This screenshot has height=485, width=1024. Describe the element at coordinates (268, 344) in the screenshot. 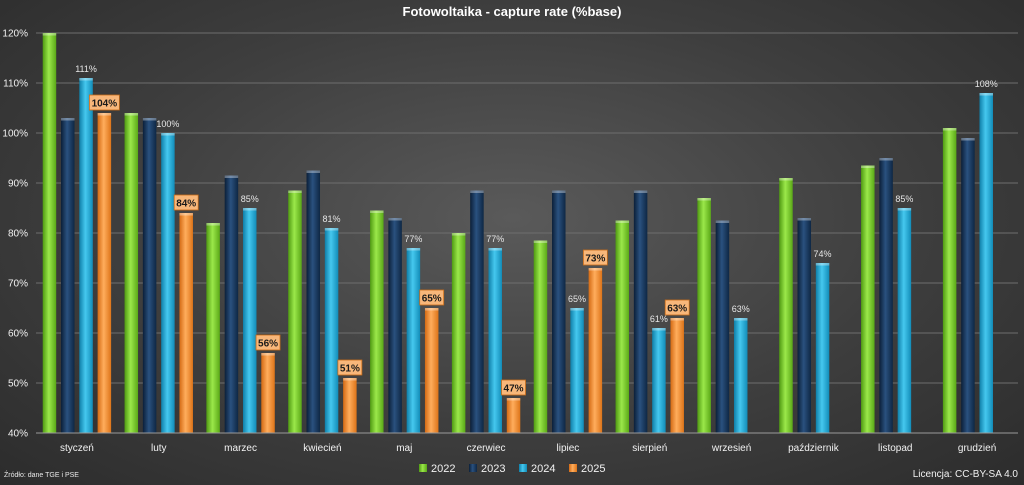

I see `data-label: 56%` at that location.